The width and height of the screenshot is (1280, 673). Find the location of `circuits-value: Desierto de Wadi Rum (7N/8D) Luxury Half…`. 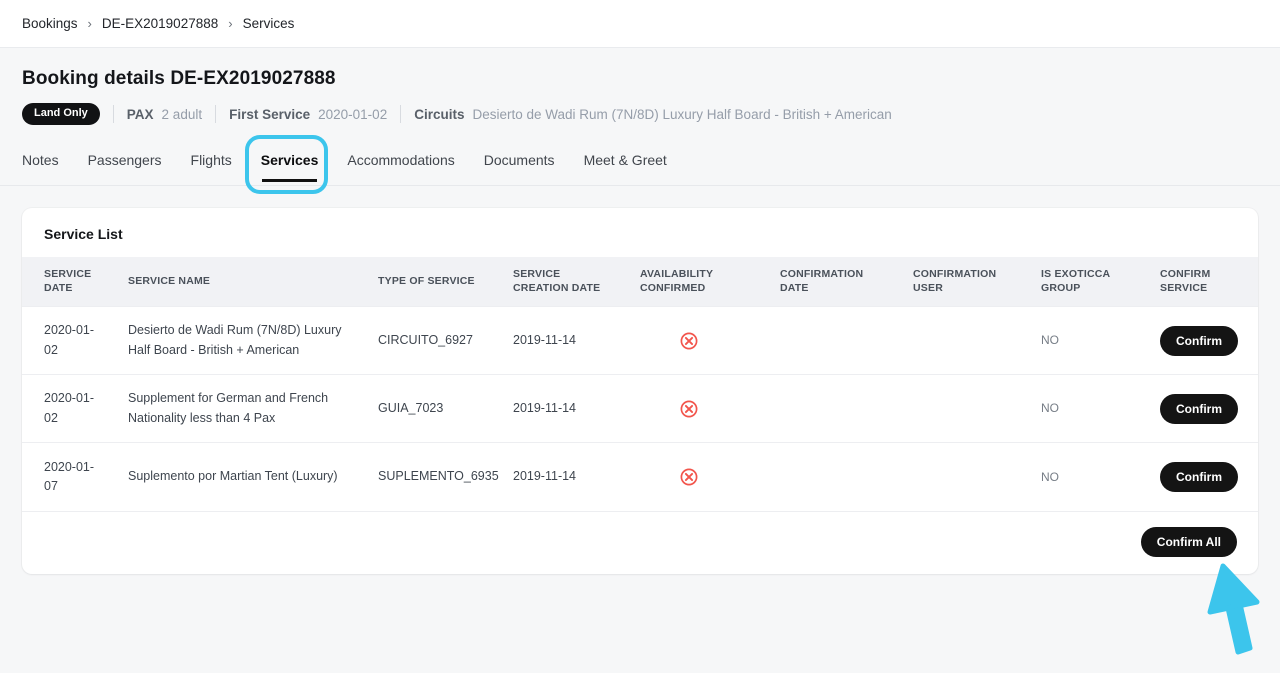

circuits-value: Desierto de Wadi Rum (7N/8D) Luxury Half… is located at coordinates (682, 114).